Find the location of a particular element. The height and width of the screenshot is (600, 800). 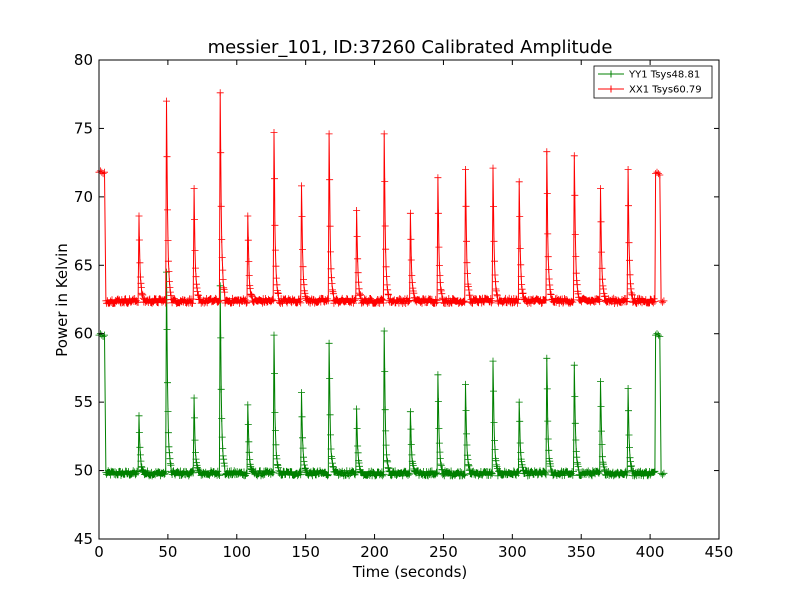

x-tick-label: 450 is located at coordinates (719, 552).